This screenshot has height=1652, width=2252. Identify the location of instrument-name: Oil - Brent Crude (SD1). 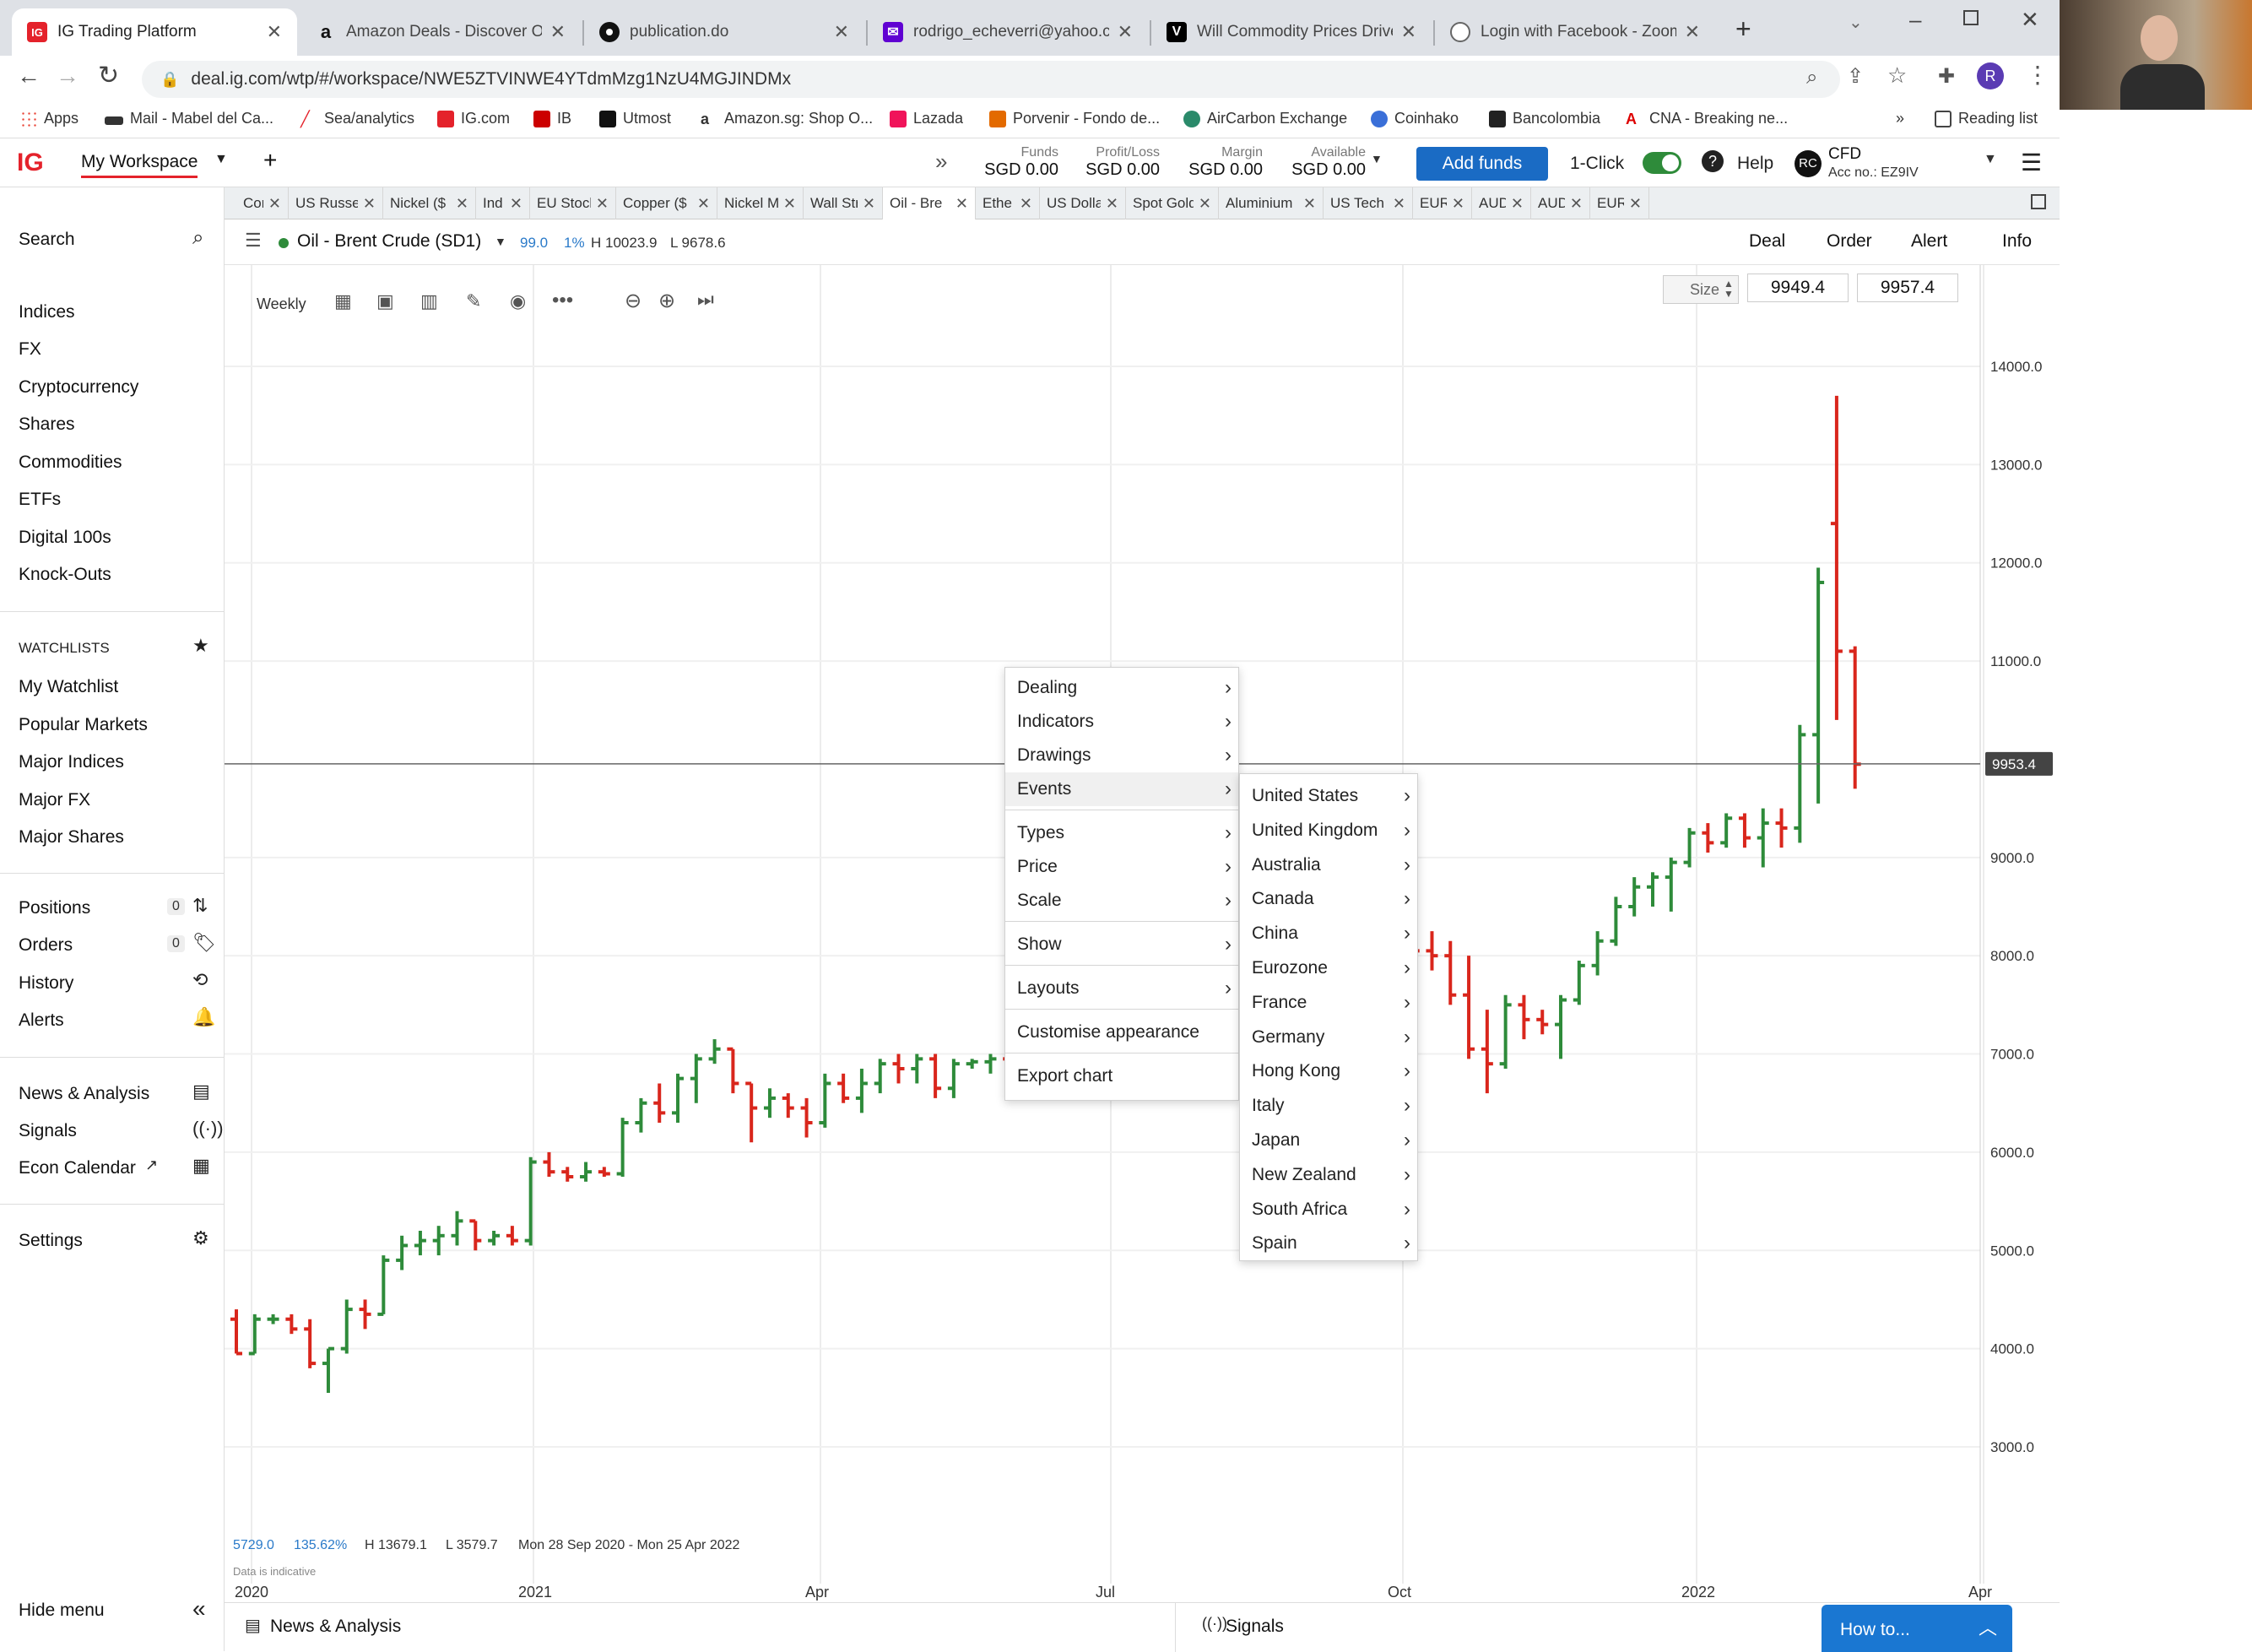
(389, 241).